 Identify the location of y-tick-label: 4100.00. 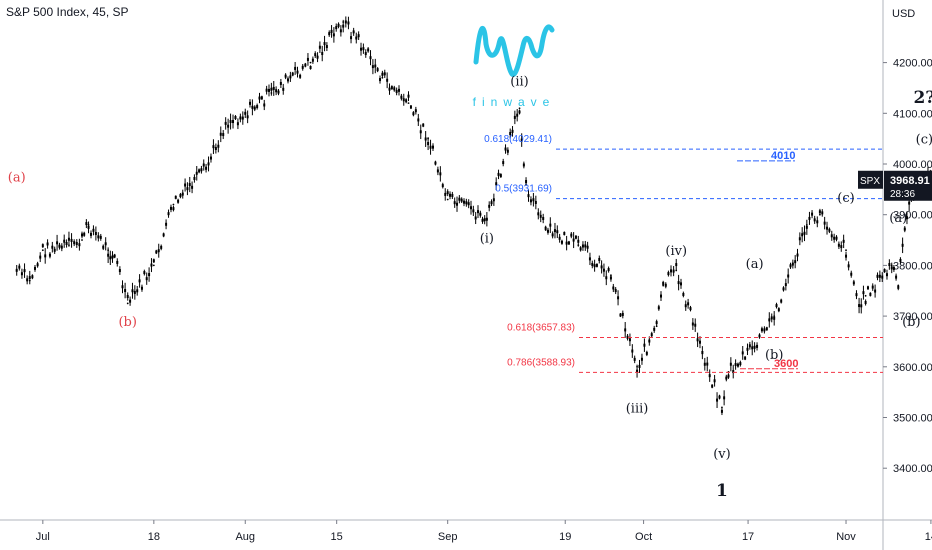
(912, 114).